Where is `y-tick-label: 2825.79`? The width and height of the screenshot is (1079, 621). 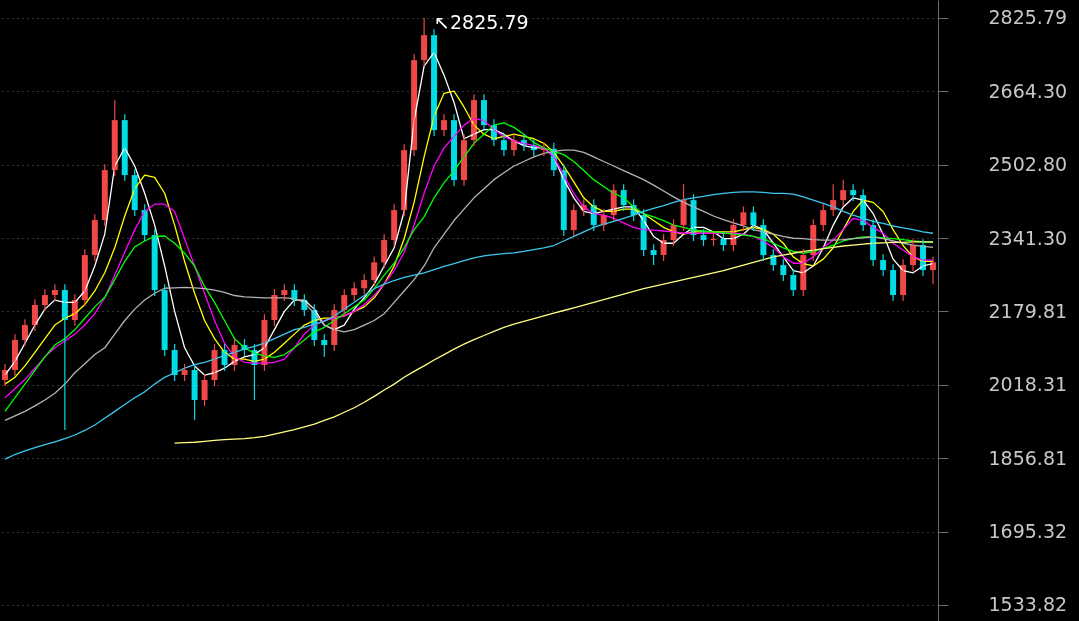
y-tick-label: 2825.79 is located at coordinates (1028, 17).